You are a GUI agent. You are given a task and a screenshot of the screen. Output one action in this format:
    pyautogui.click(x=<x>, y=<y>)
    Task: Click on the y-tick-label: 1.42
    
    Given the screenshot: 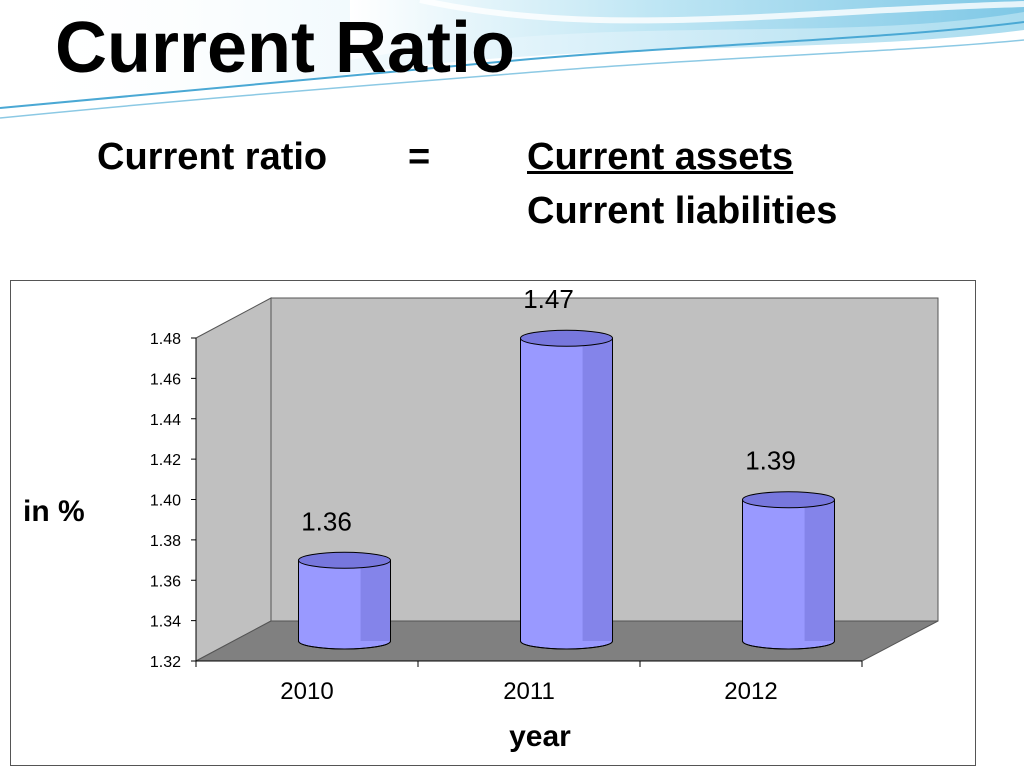 What is the action you would take?
    pyautogui.click(x=165, y=460)
    